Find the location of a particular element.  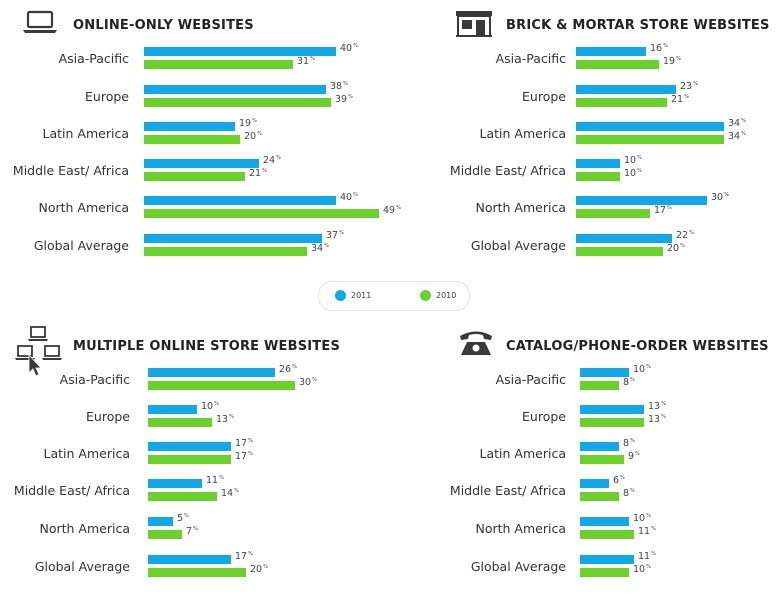

value-label-2010-latin-america: 9% is located at coordinates (634, 456).